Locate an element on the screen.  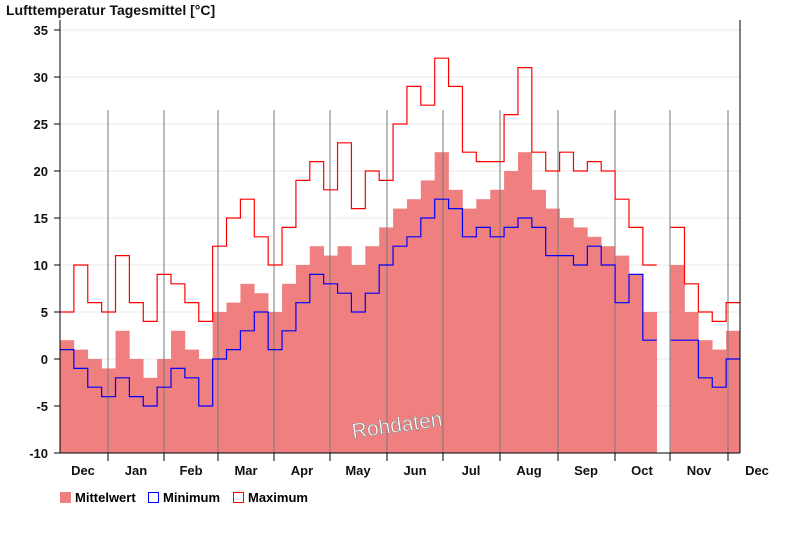
y-tick-label: 20 is located at coordinates (41, 171).